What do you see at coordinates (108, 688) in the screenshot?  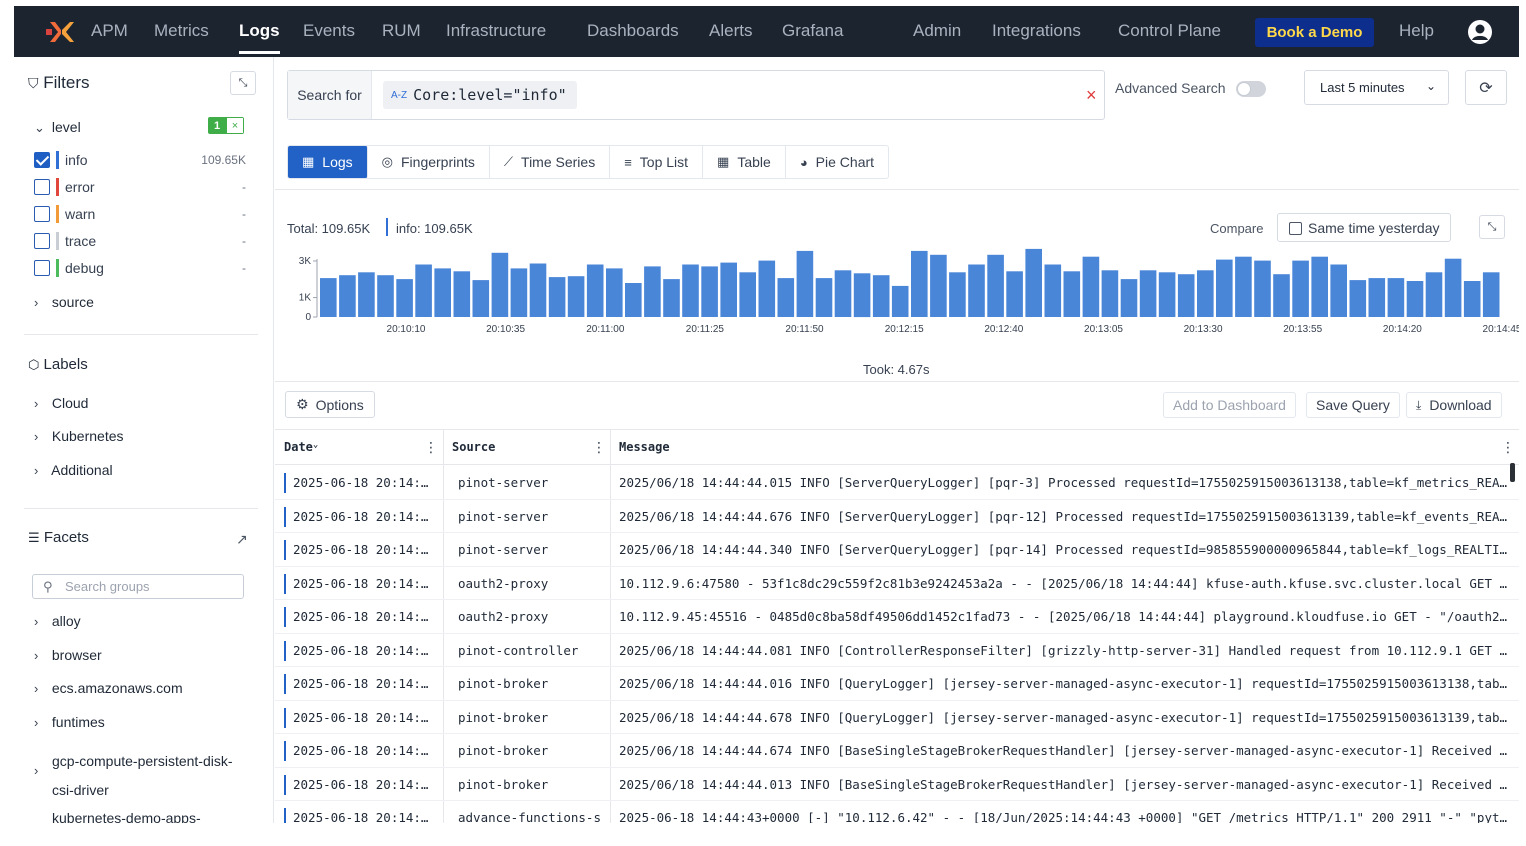 I see `facet-item-ecs: › ecs.amazonaws.com` at bounding box center [108, 688].